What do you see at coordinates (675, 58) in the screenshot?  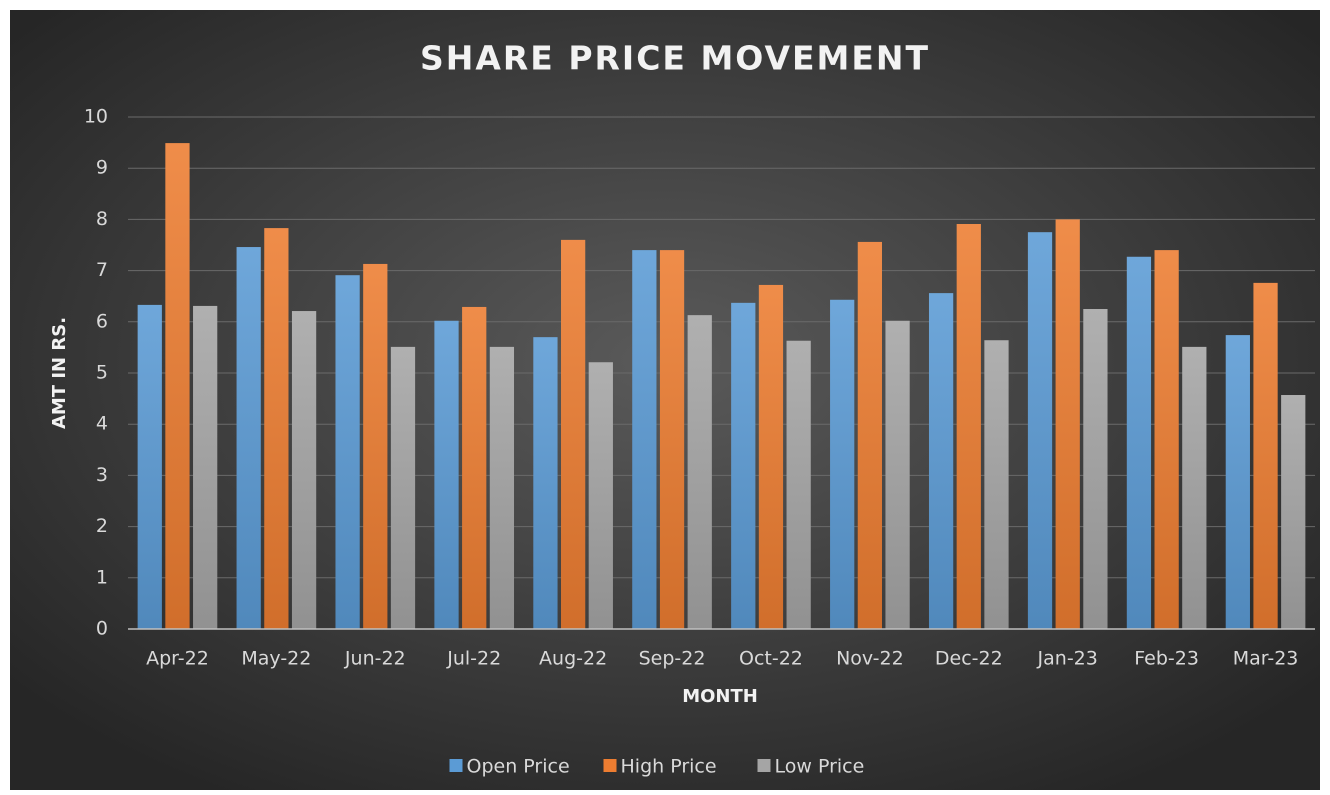 I see `chart-title: SHARE PRICE MOVEMENT` at bounding box center [675, 58].